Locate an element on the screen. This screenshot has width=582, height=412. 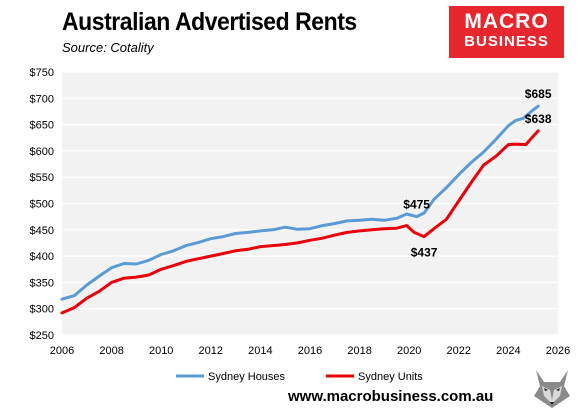
data-label: $475 is located at coordinates (416, 205).